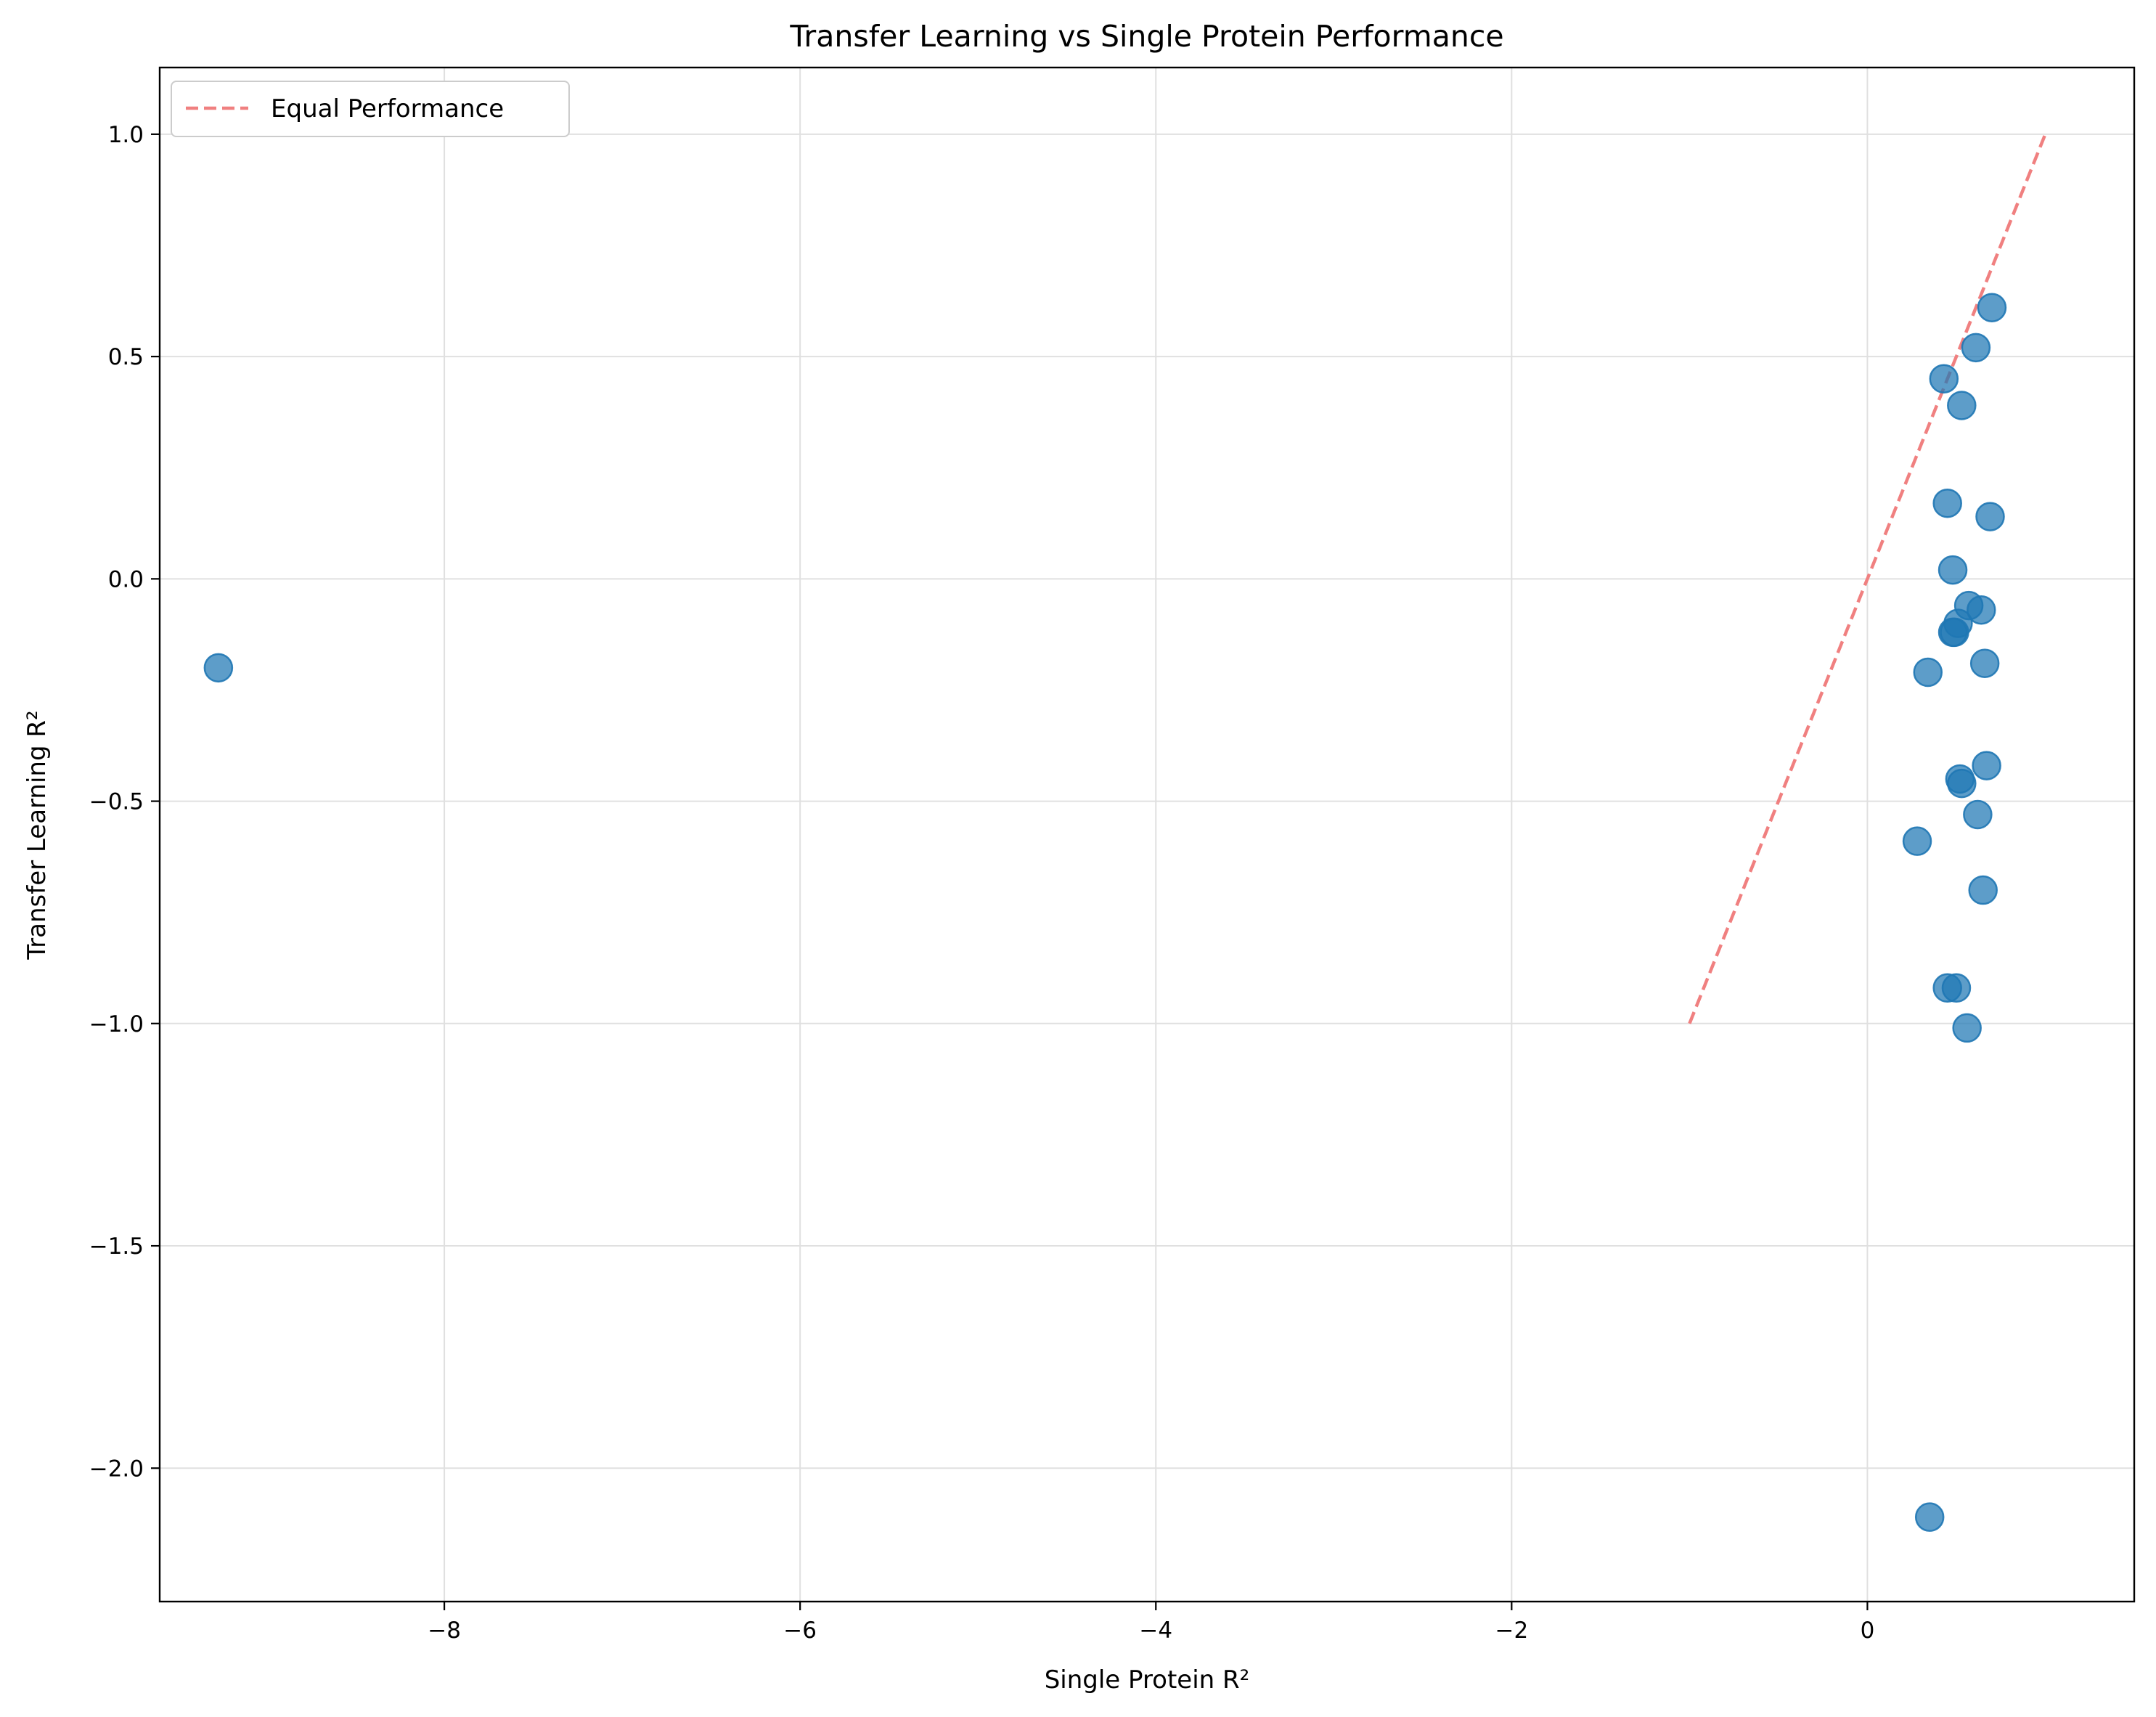 Image resolution: width=2156 pixels, height=1717 pixels. I want to click on legend: Equal Performance, so click(371, 109).